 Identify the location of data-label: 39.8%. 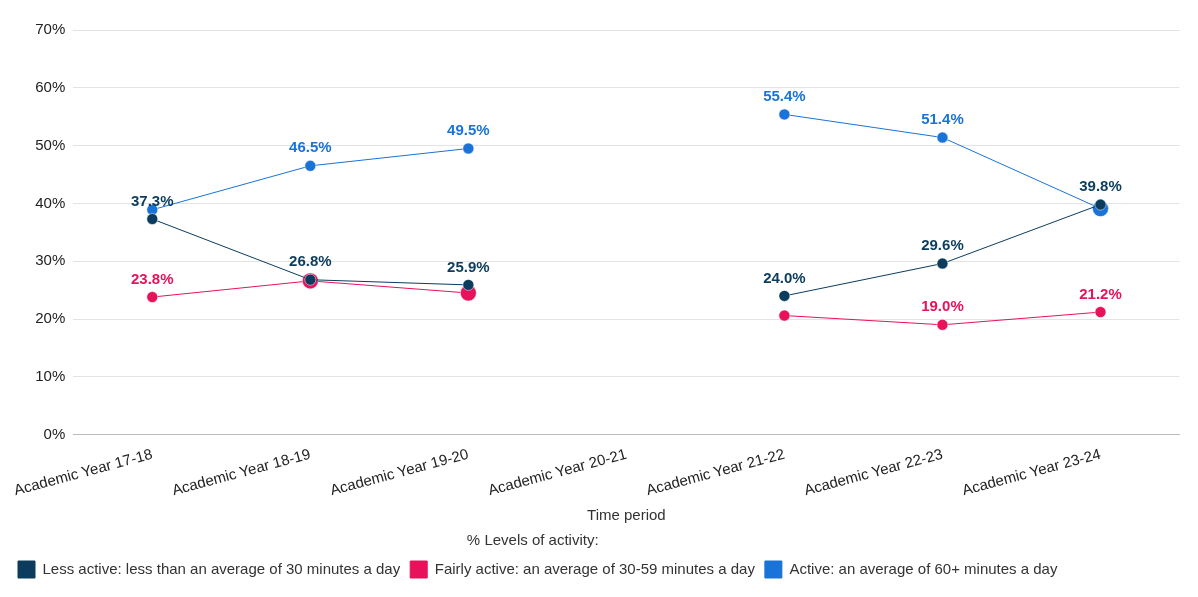
(1100, 186).